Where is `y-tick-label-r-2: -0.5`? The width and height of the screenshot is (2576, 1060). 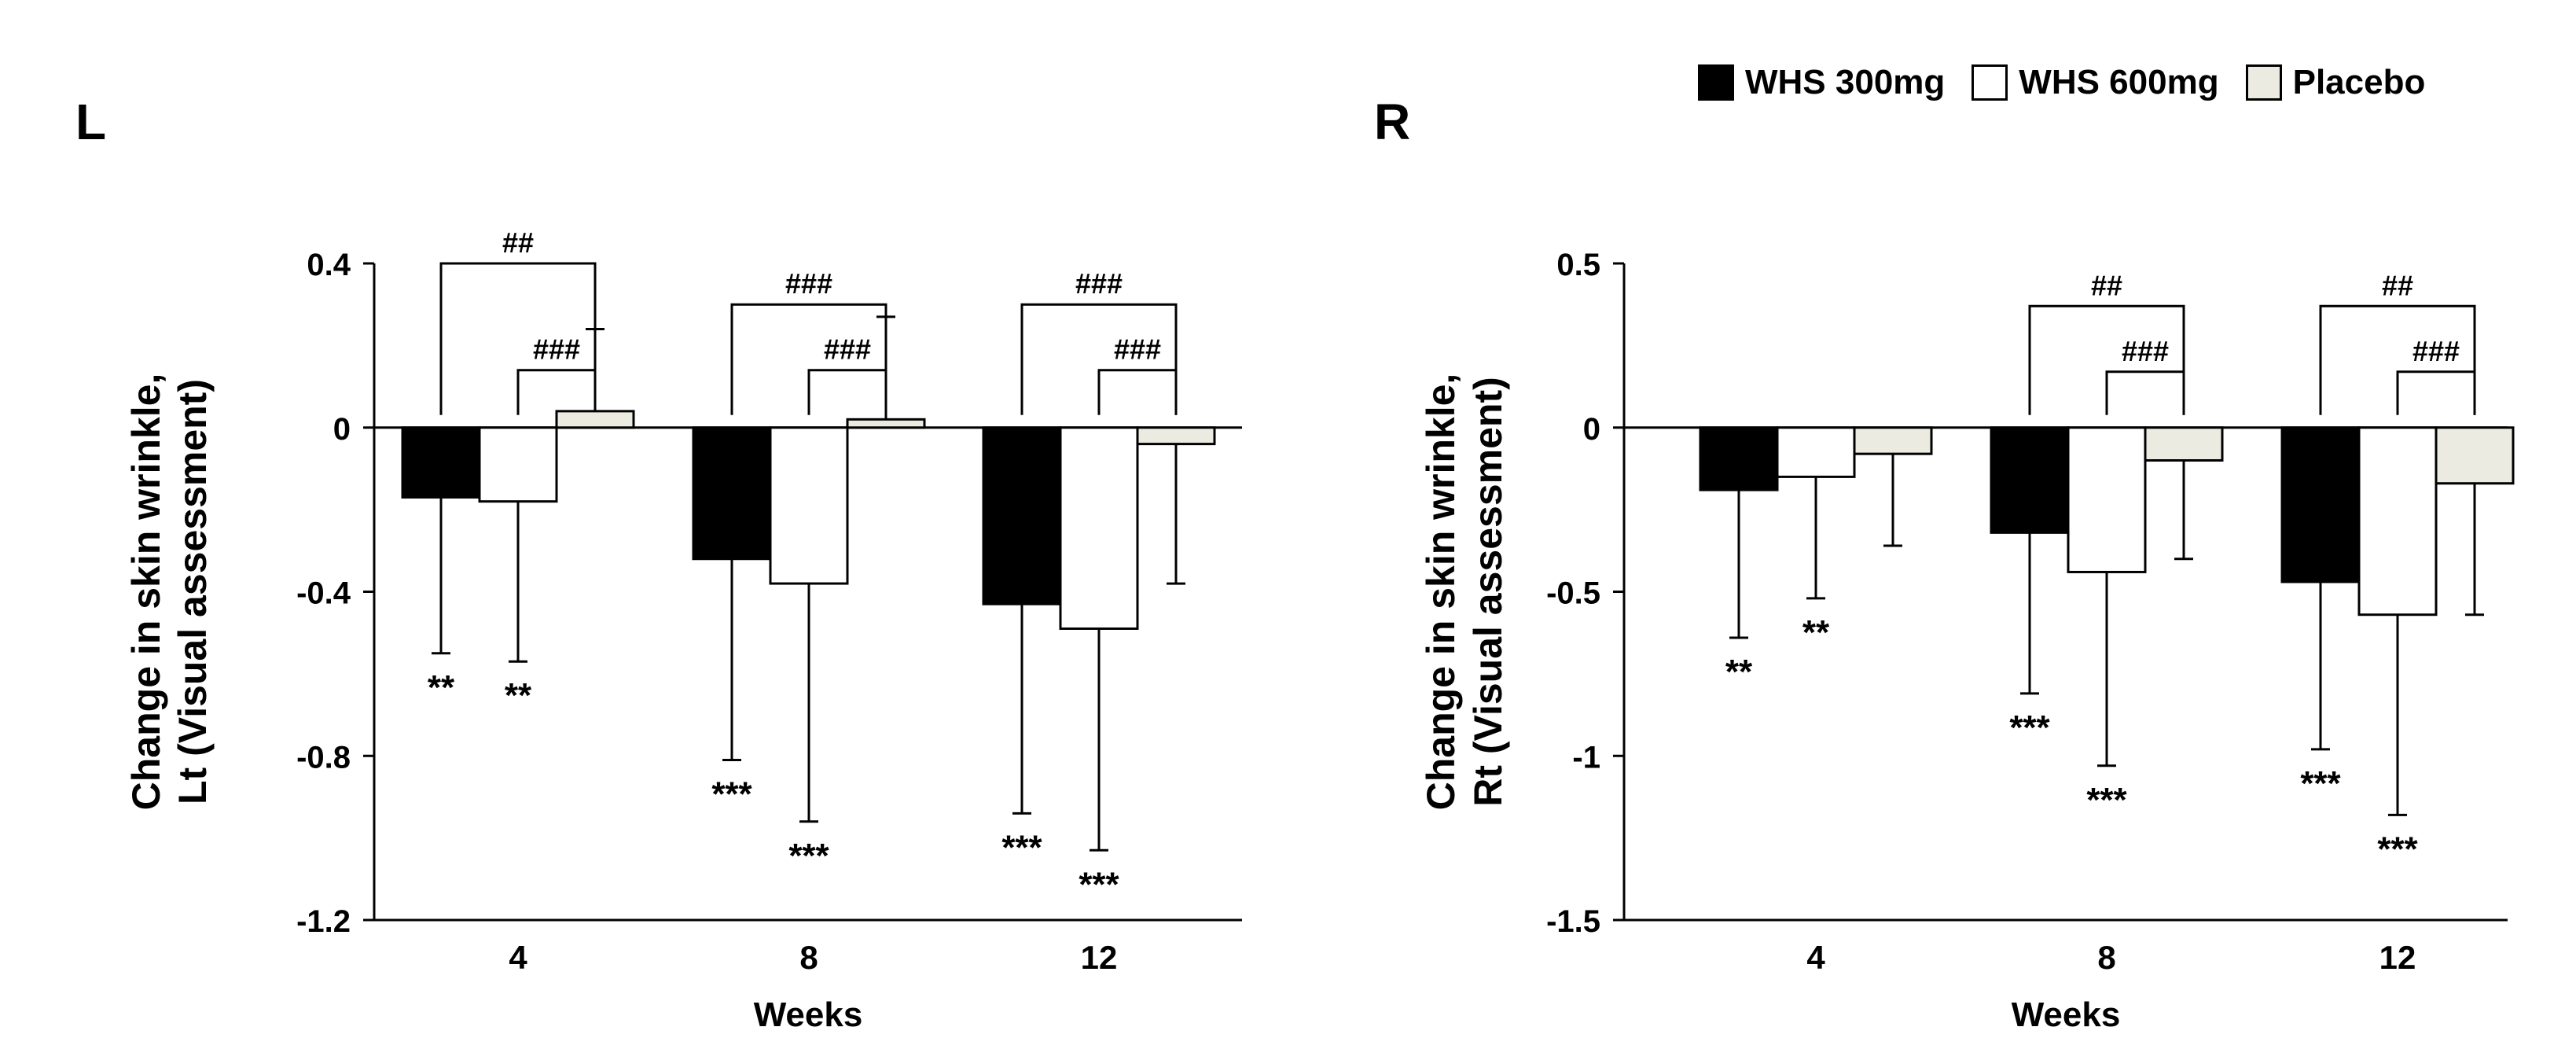 y-tick-label-r-2: -0.5 is located at coordinates (1573, 593).